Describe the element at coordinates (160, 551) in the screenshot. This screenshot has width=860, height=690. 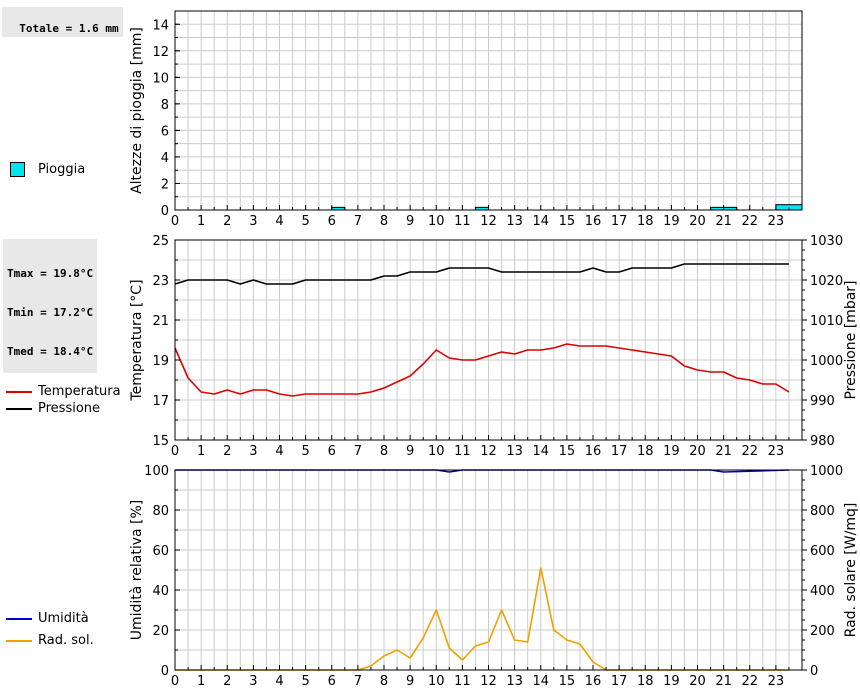
I see `y-tick-label: 60` at that location.